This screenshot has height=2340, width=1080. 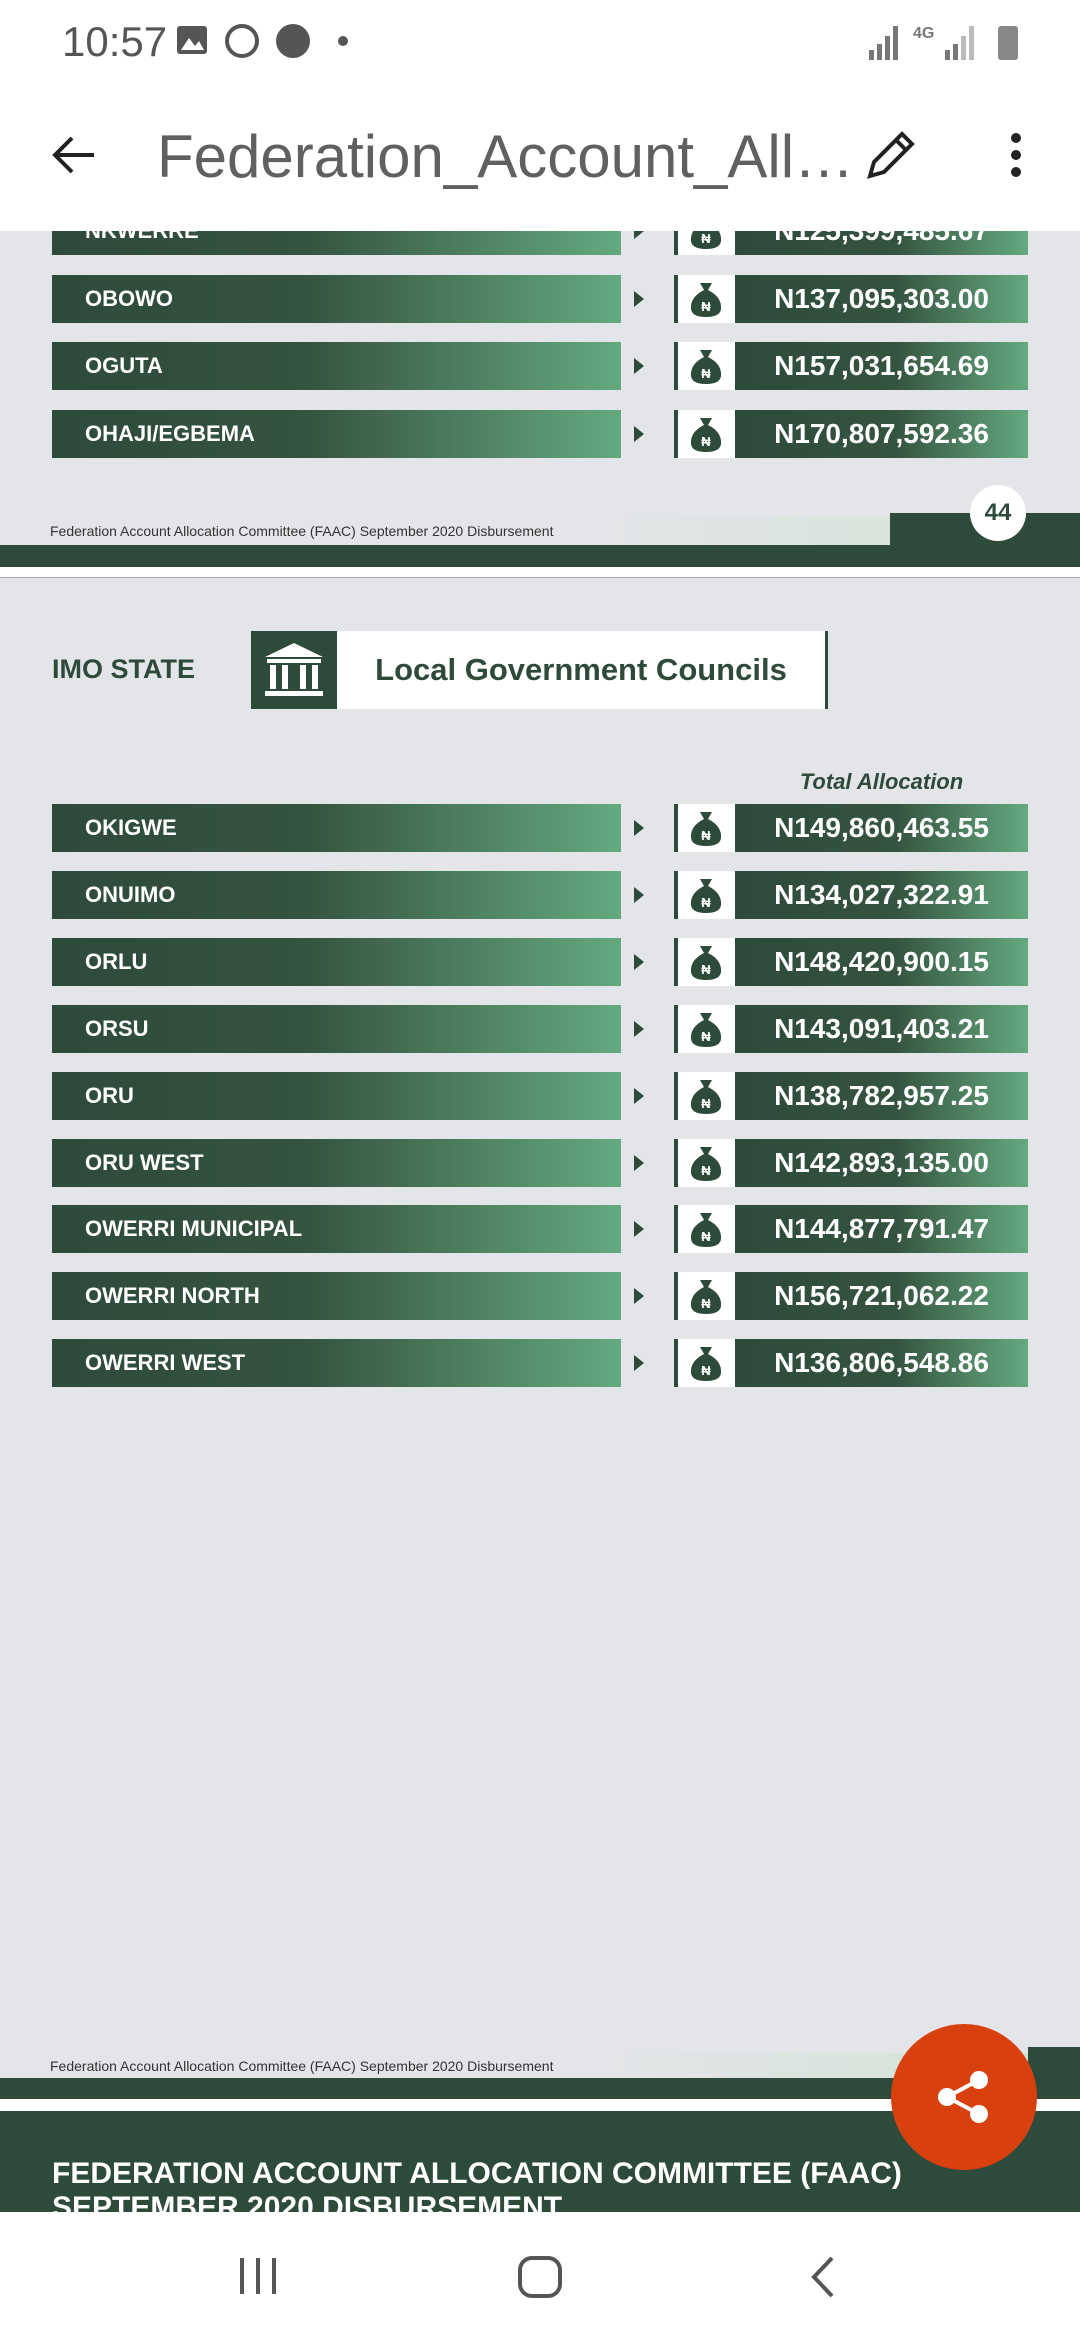 I want to click on status-right-icons: 4G, so click(x=943, y=42).